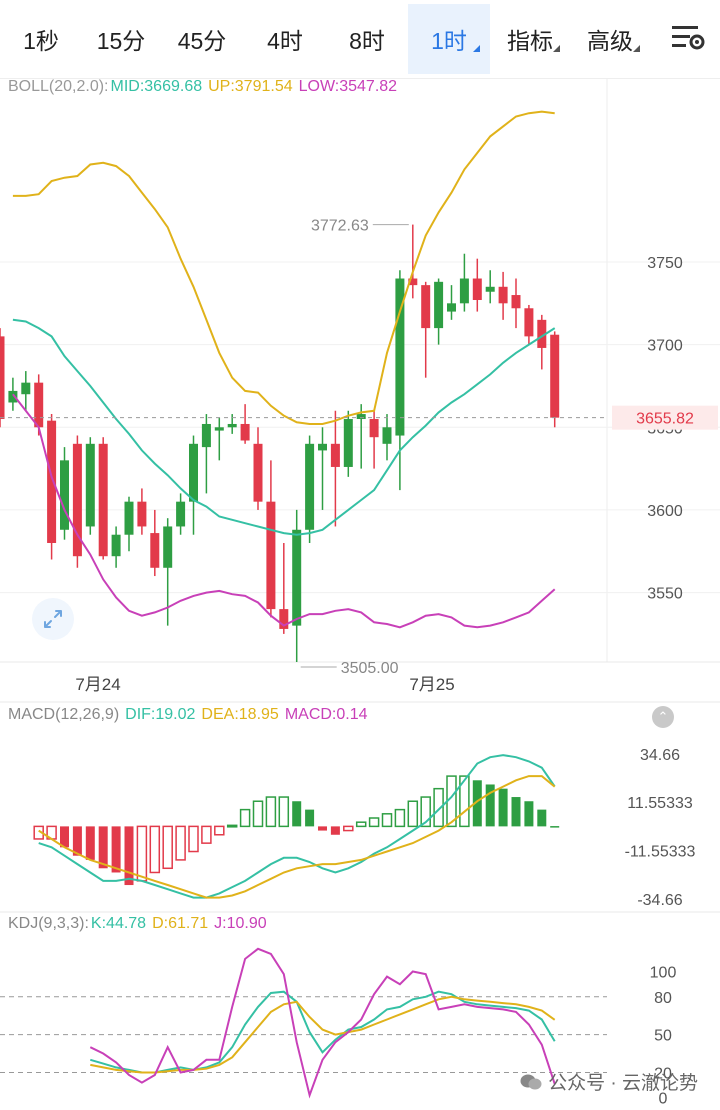  I want to click on macd-legend-dif: DIF:19.02, so click(160, 714).